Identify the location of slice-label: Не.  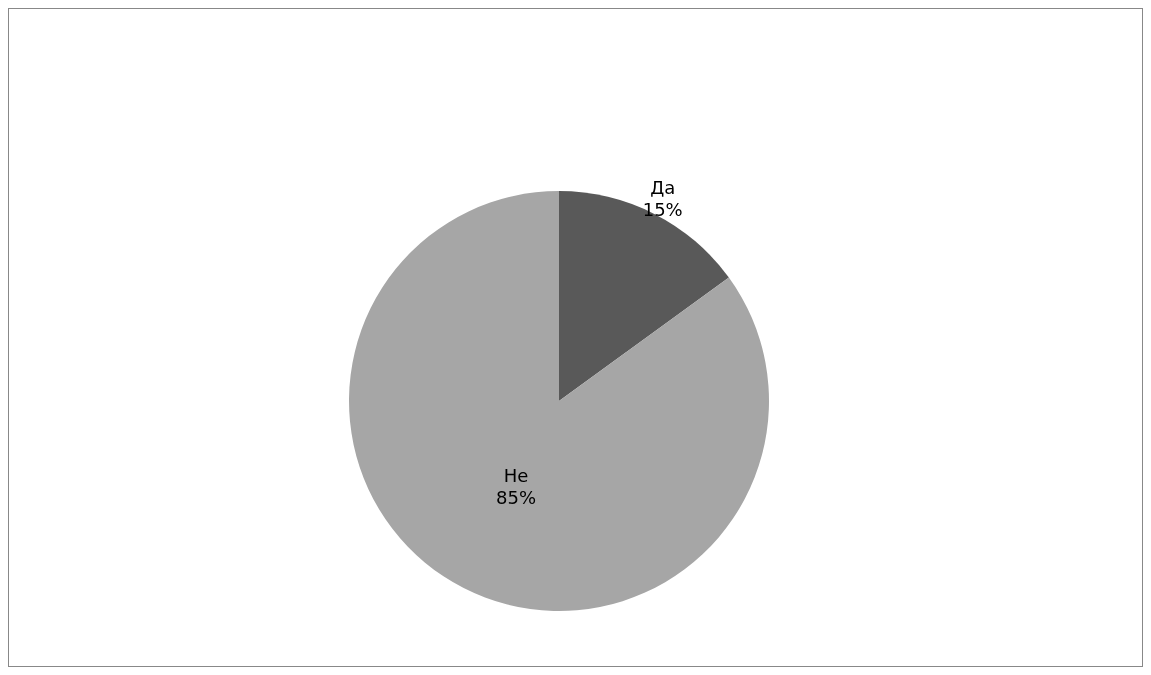
(516, 475).